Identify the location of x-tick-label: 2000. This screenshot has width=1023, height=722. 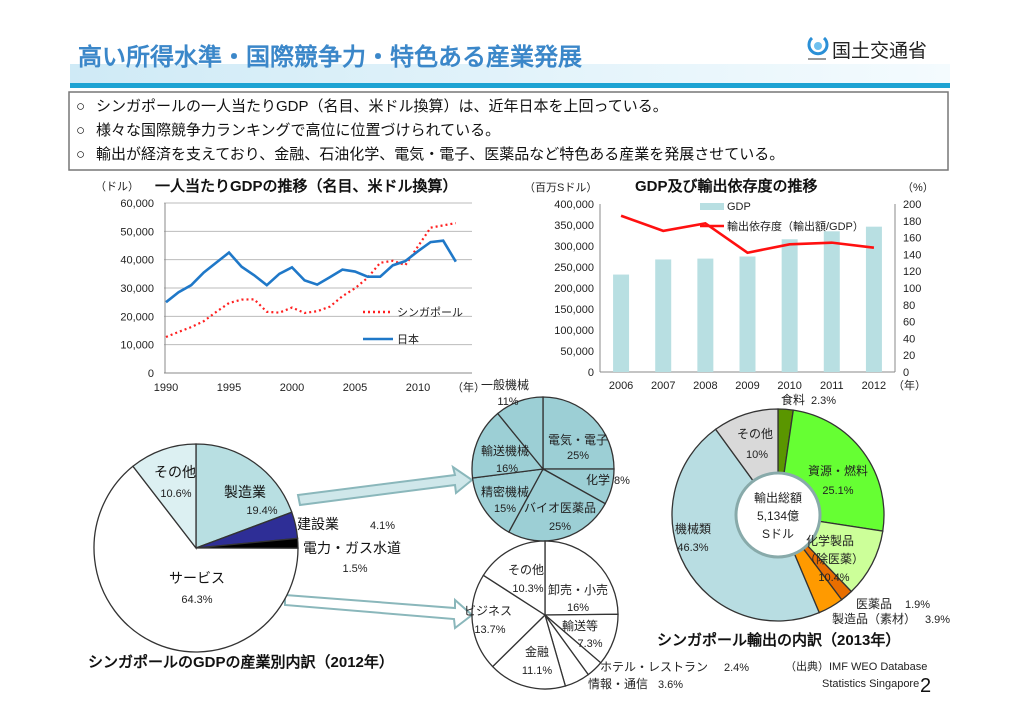
(292, 388).